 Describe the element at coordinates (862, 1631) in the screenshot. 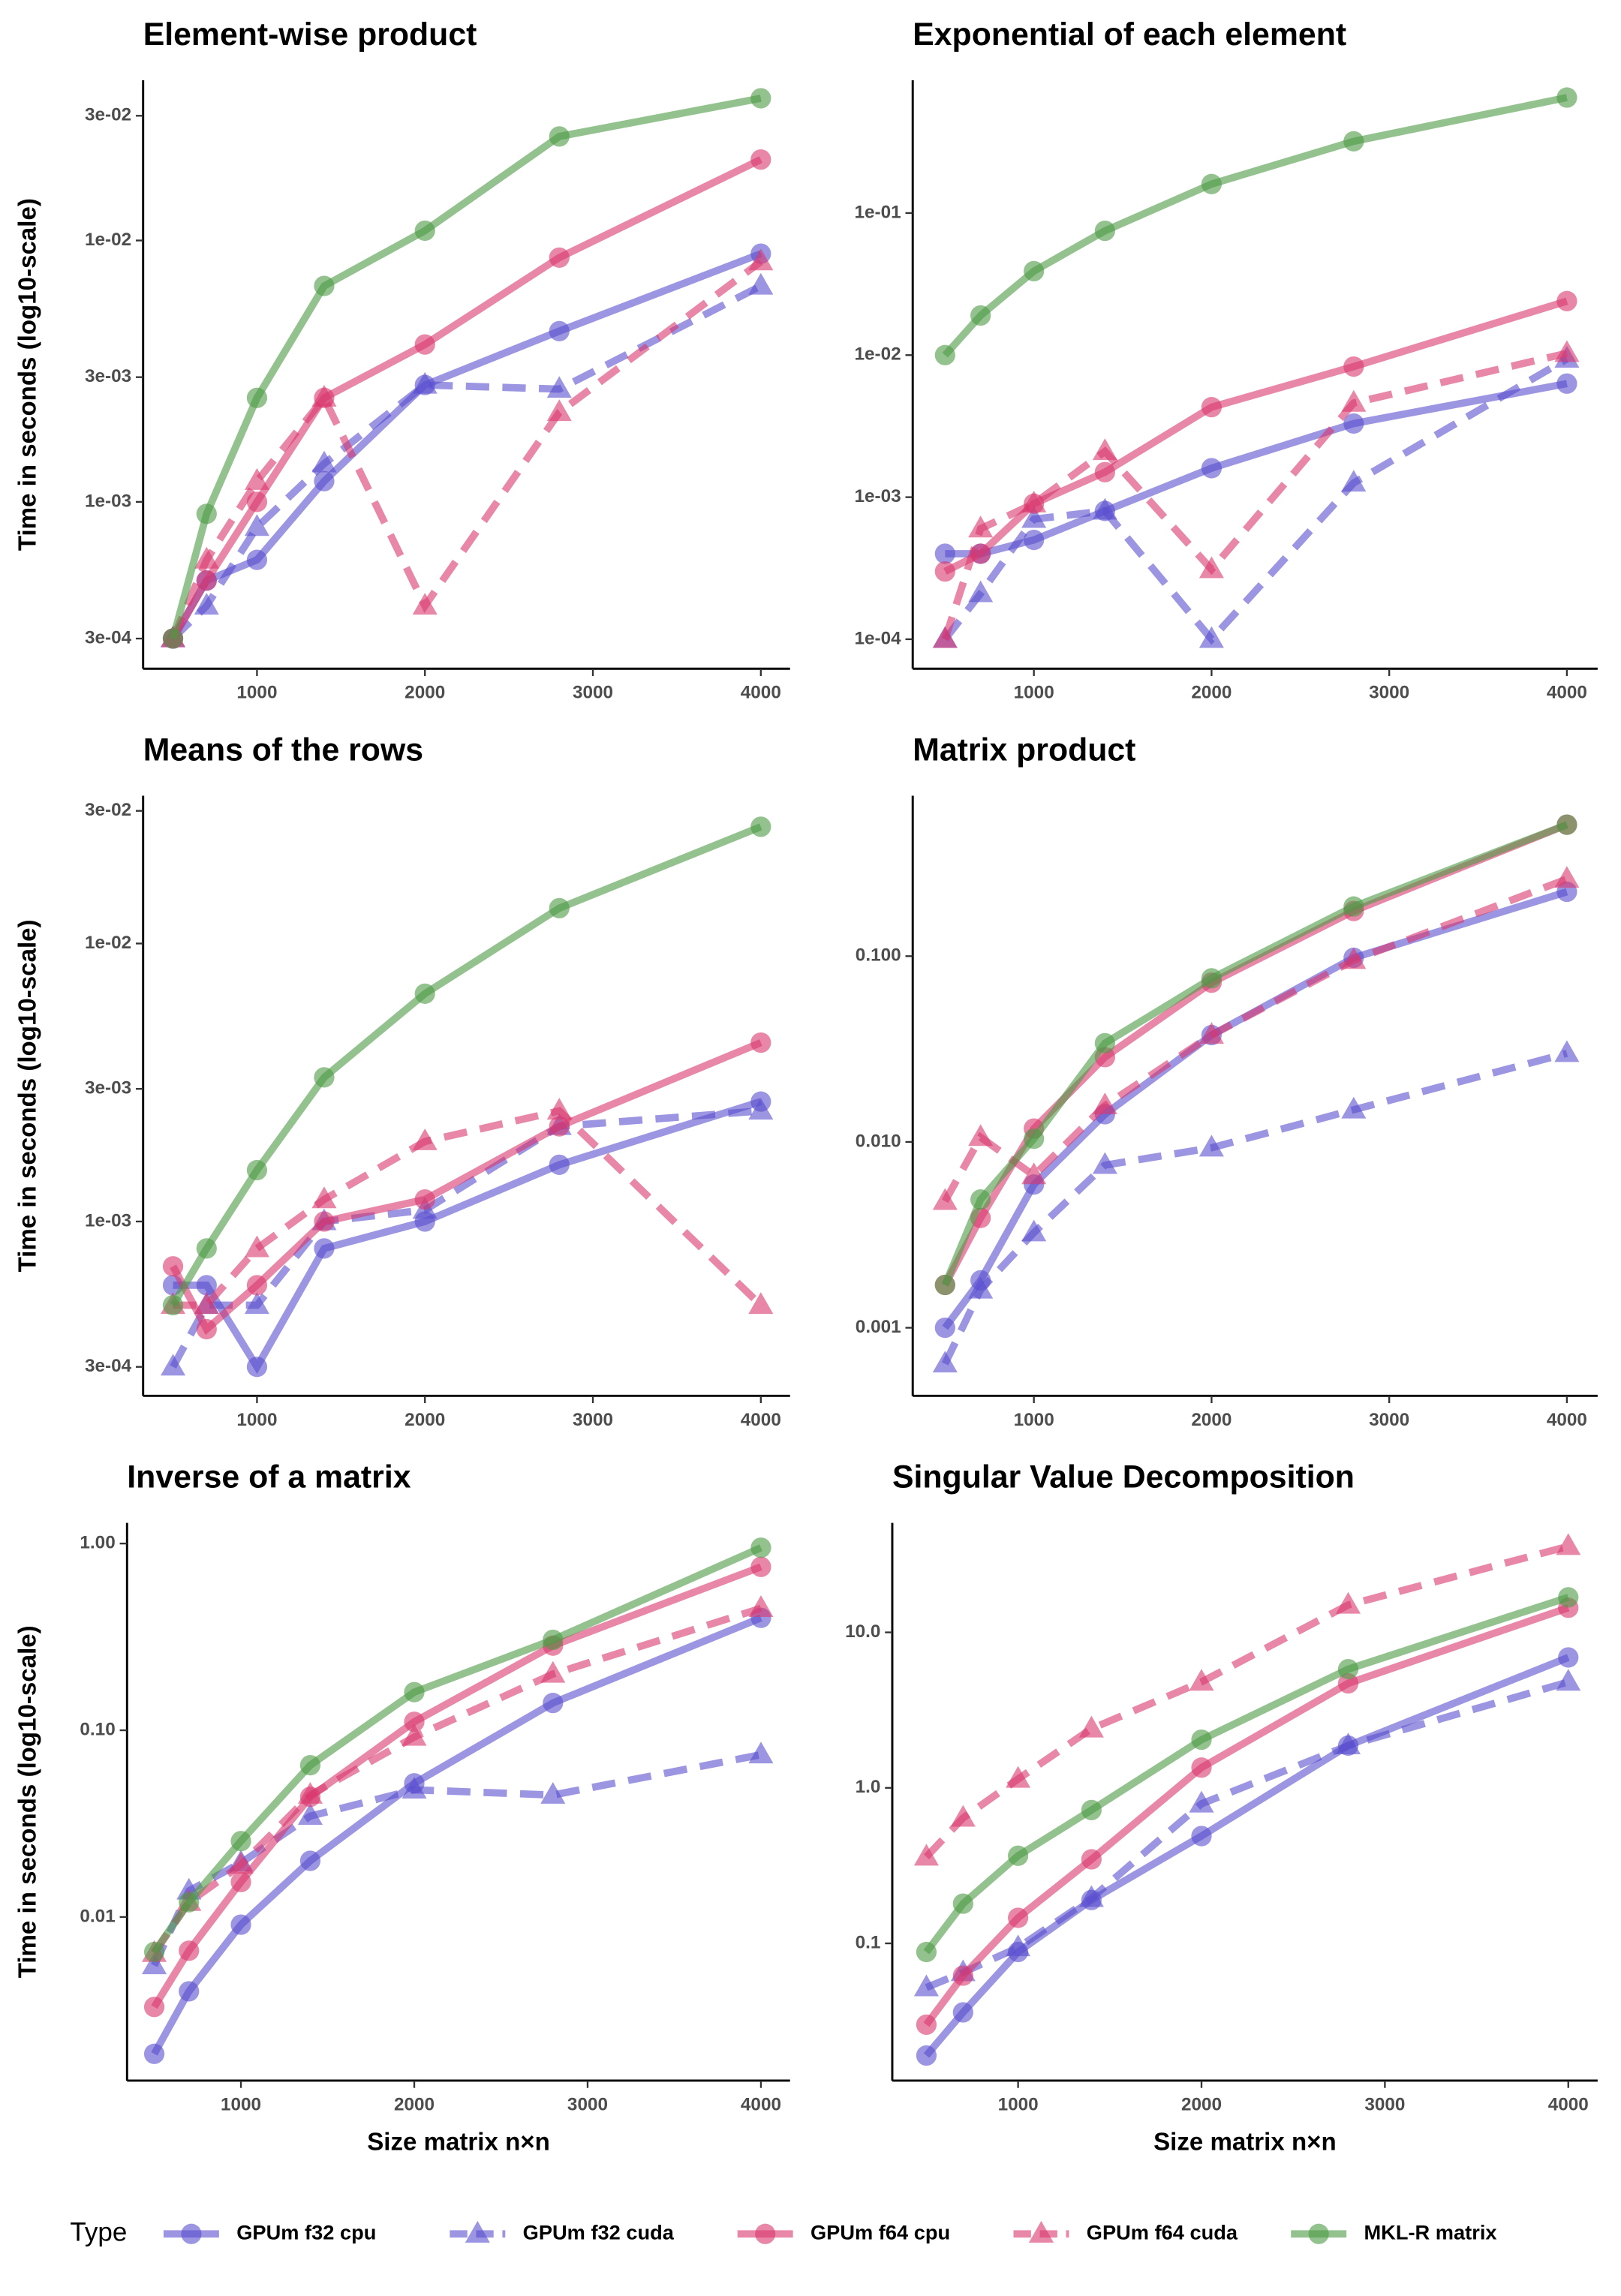

I see `y-tick-label: 10.0` at that location.